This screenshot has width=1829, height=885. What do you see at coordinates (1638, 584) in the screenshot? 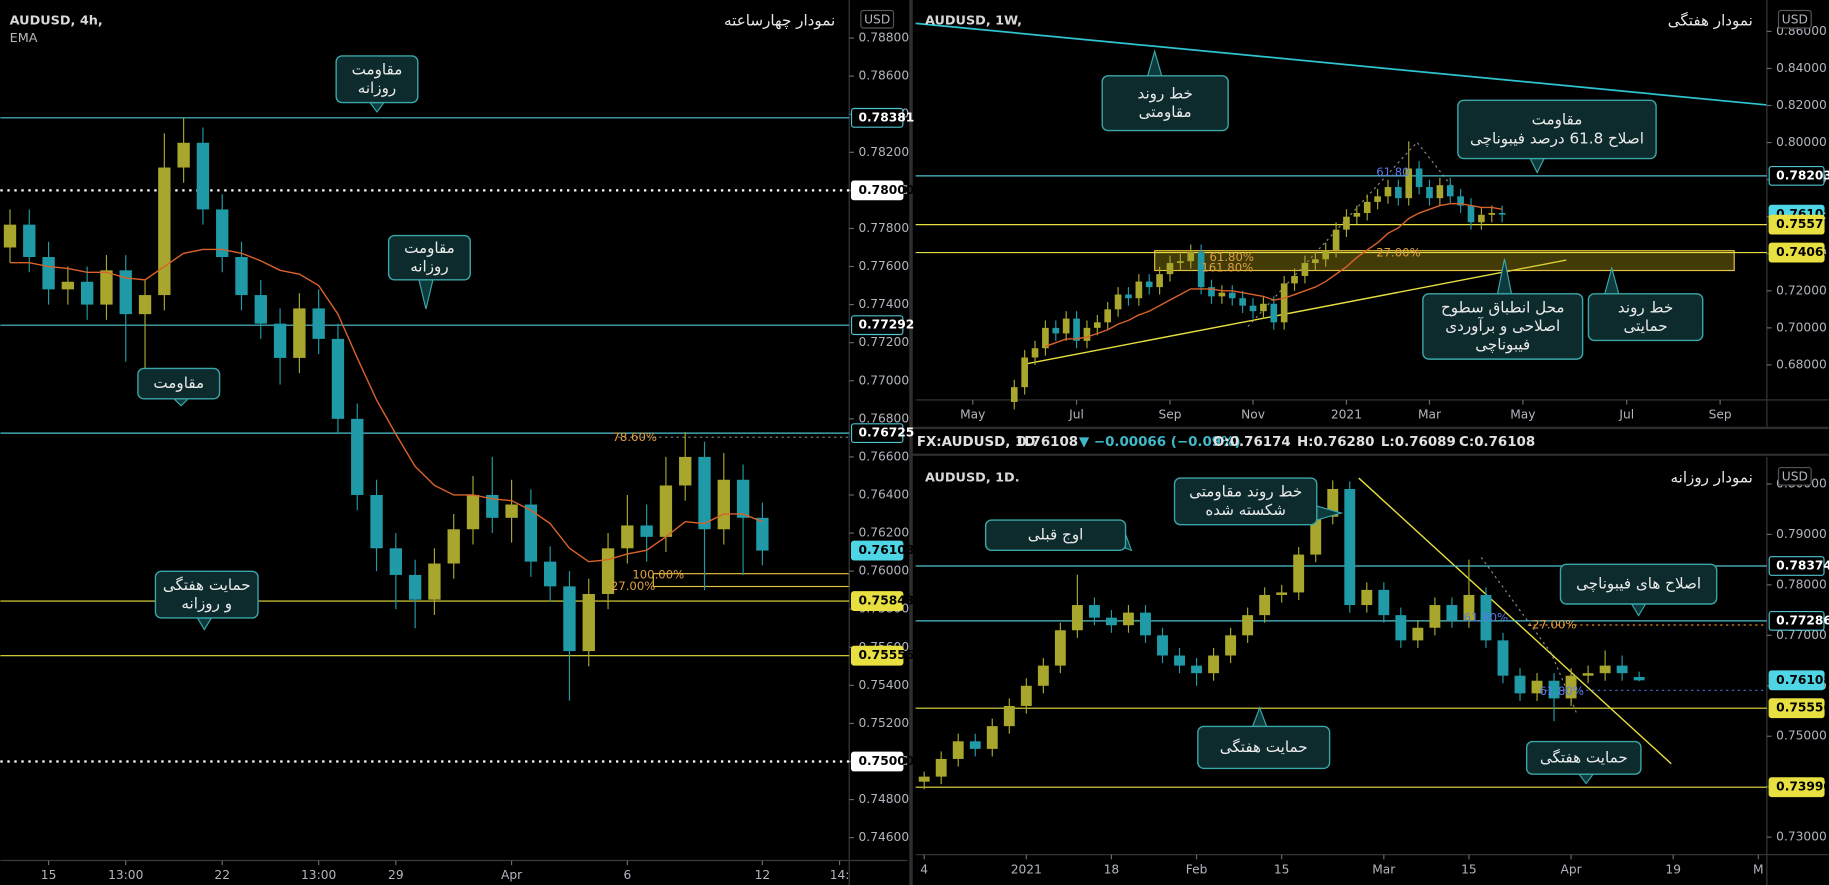
I see `callout-text: اصلاح های فیبوناچی` at bounding box center [1638, 584].